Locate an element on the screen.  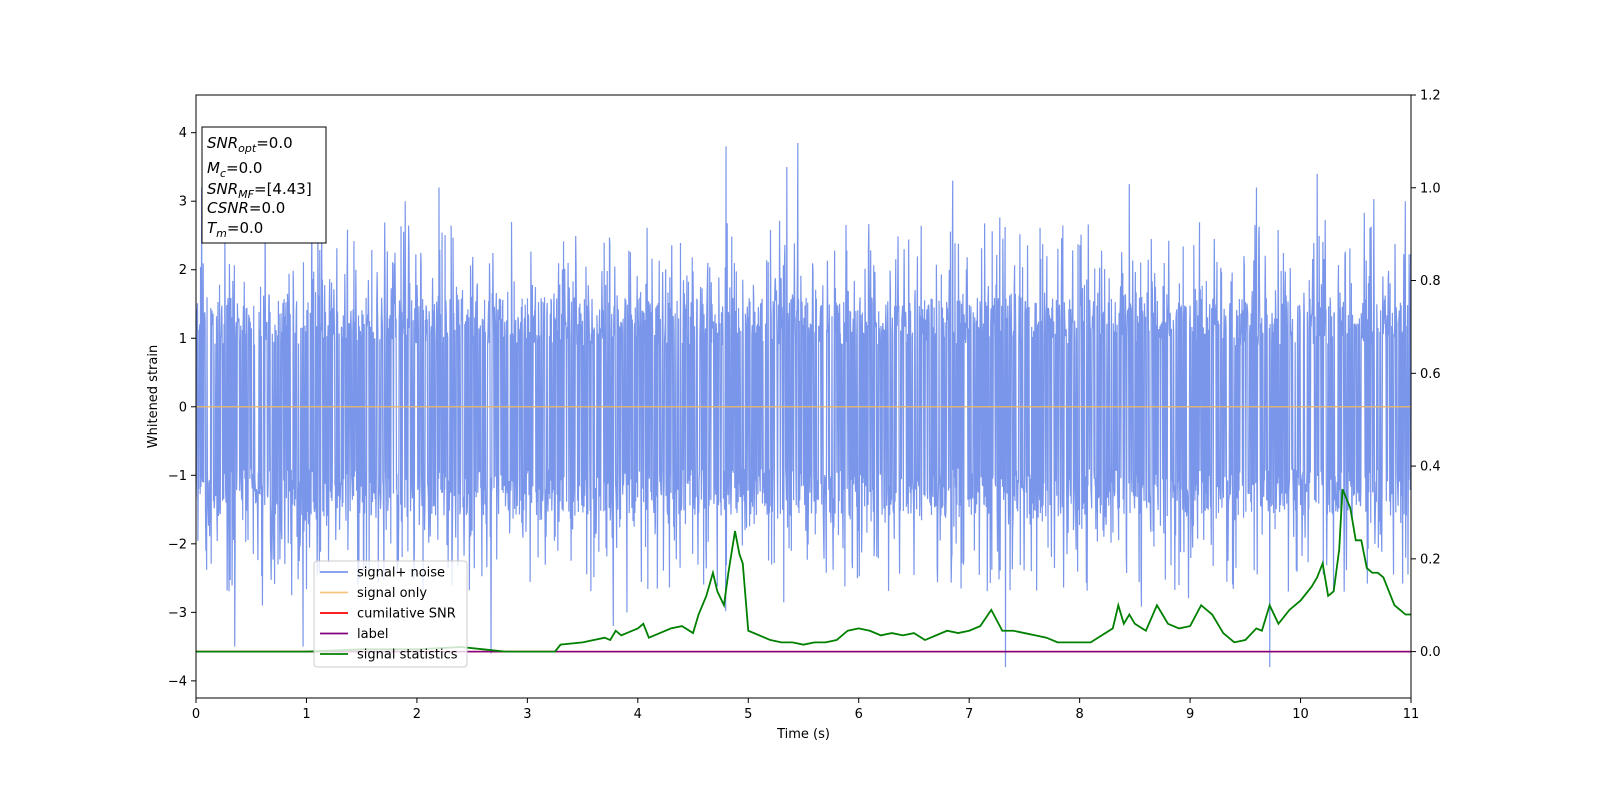
y-tick-label: −4 is located at coordinates (177, 681).